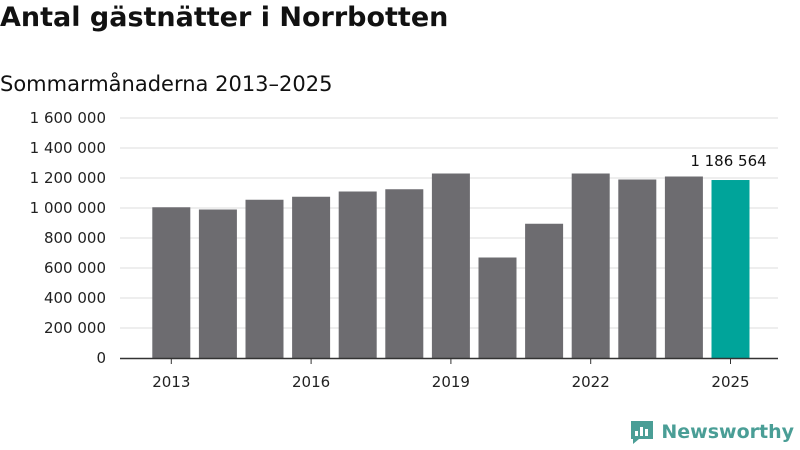 The width and height of the screenshot is (800, 450). What do you see at coordinates (68, 178) in the screenshot?
I see `y-tick-label: 1 200 000` at bounding box center [68, 178].